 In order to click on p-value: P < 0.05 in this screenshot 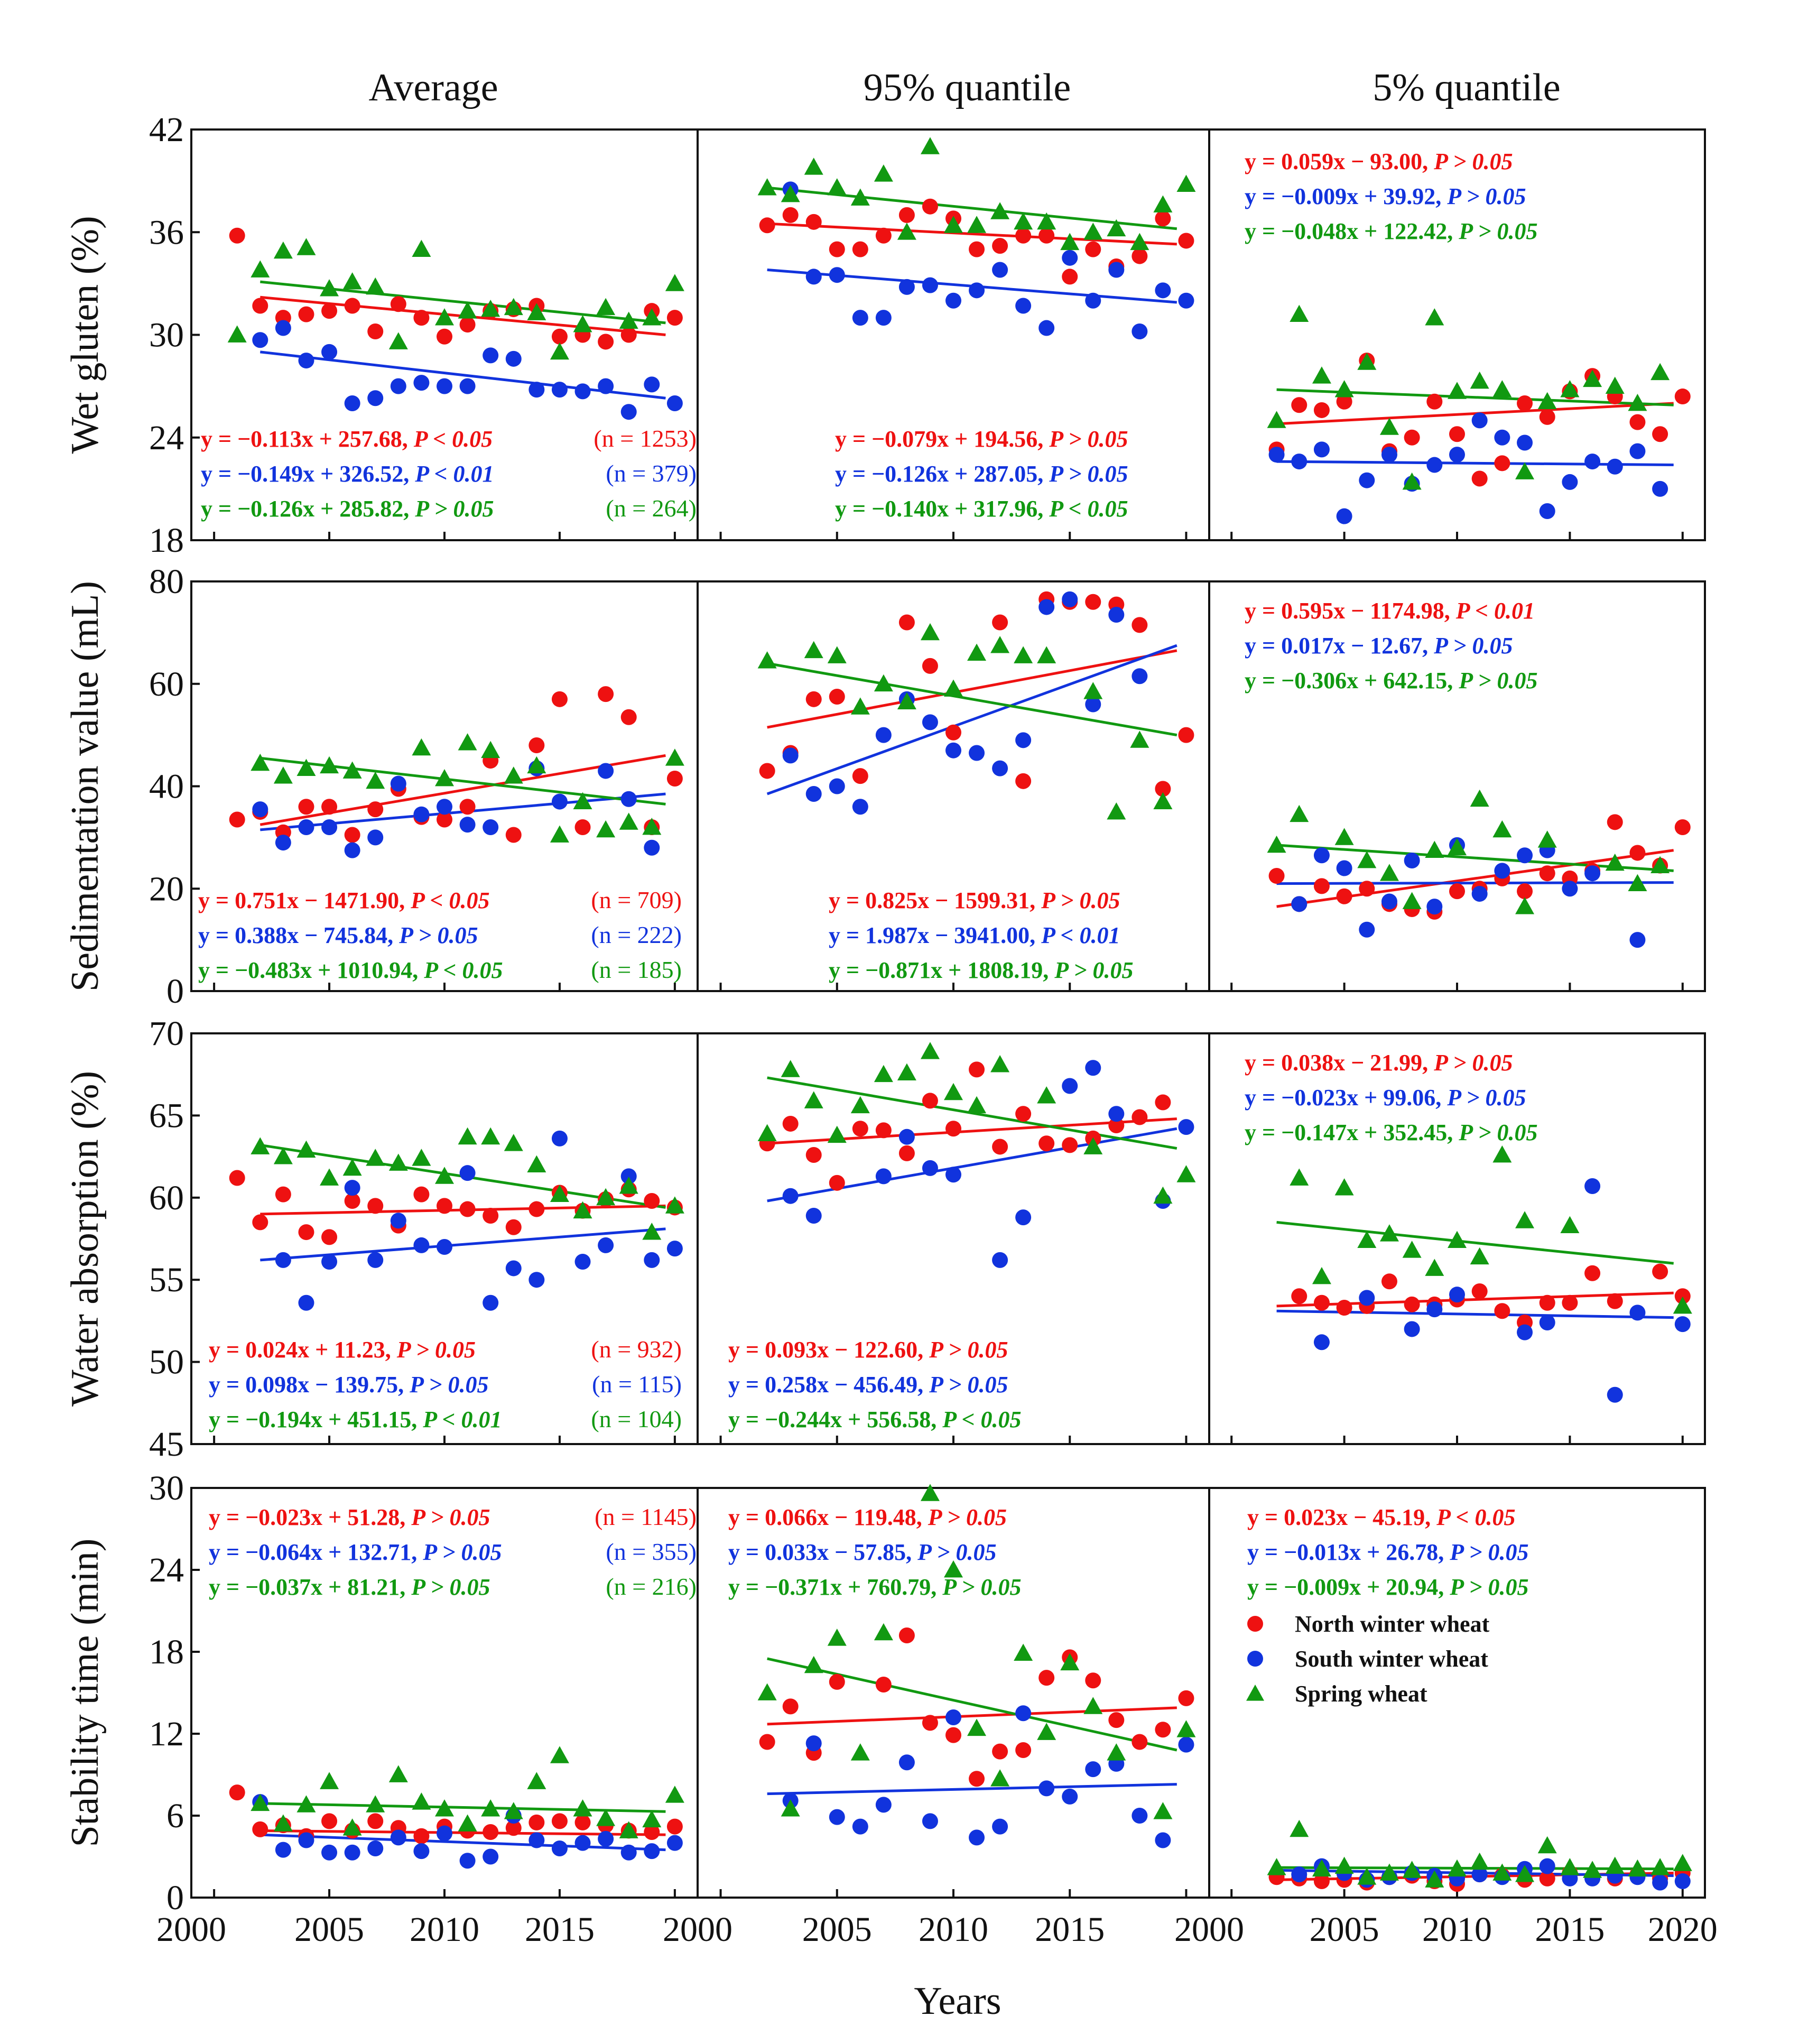, I will do `click(453, 439)`.